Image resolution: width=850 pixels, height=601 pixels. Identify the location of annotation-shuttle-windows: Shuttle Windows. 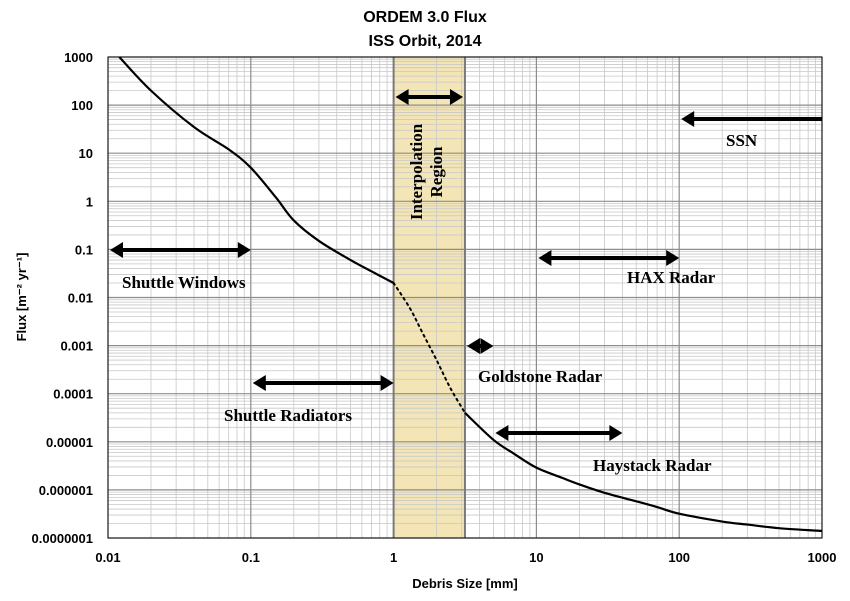
(184, 282).